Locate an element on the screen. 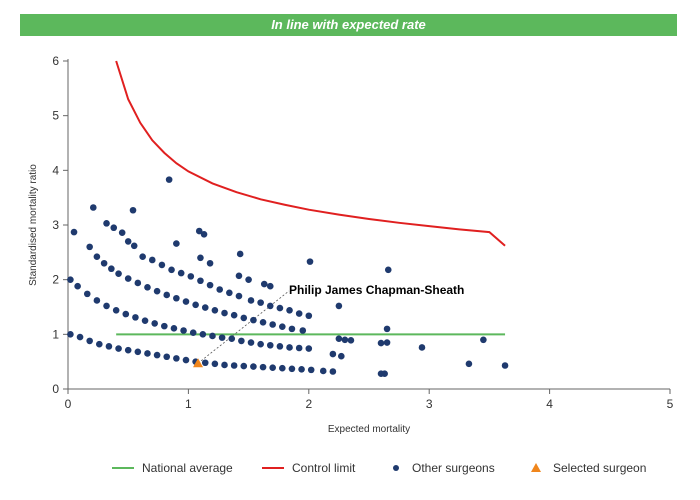  legend-label-national-average: National average is located at coordinates (187, 468).